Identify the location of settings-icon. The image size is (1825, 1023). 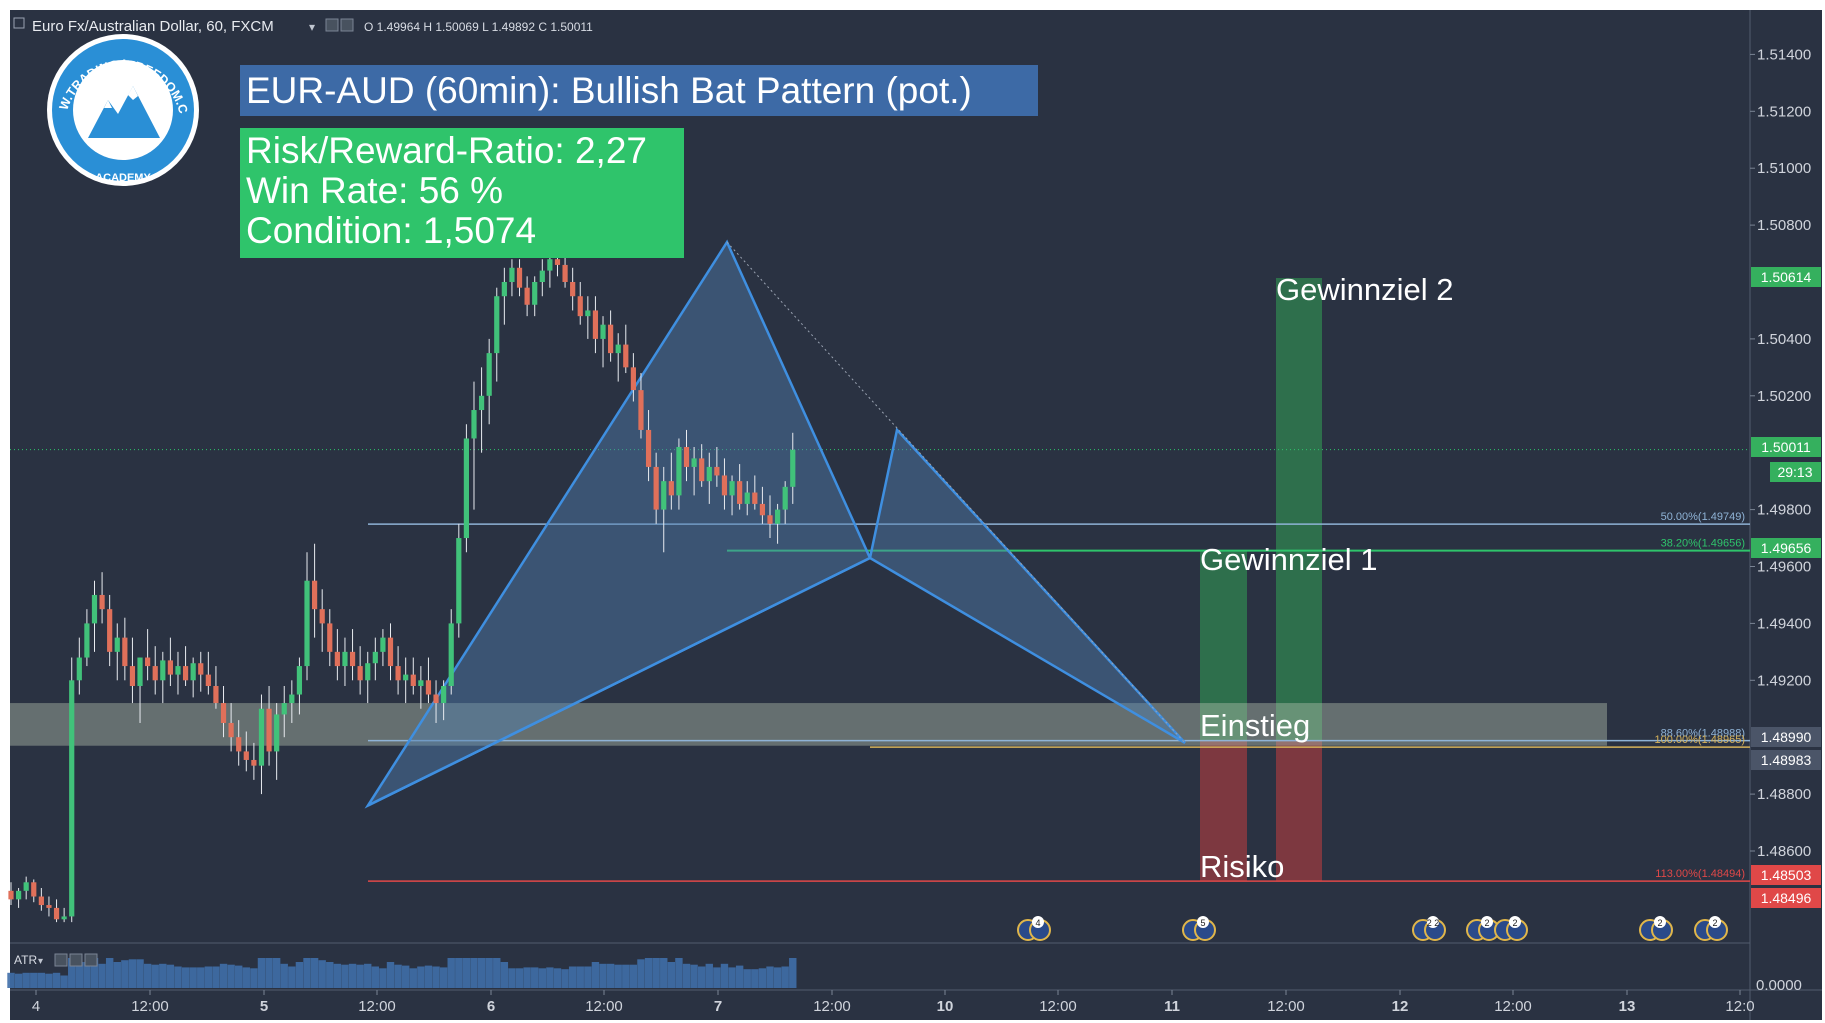
(347, 25).